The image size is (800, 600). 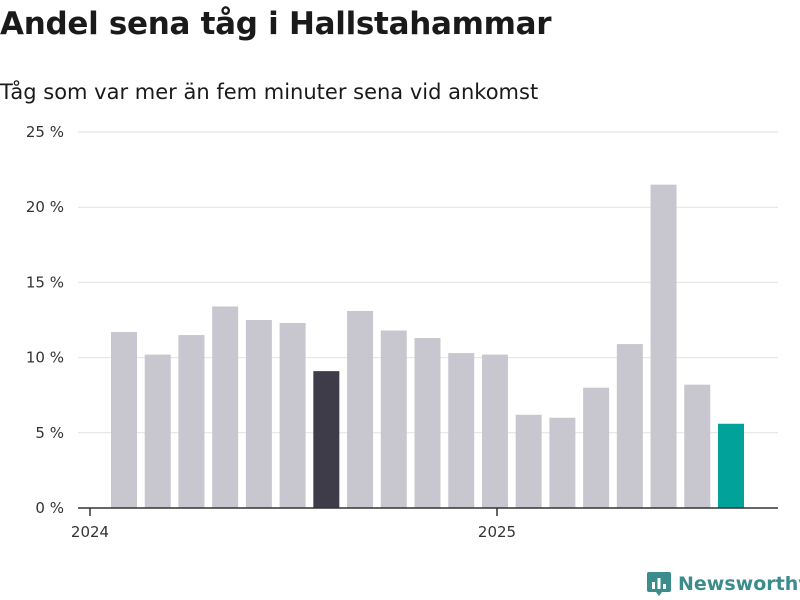 I want to click on y-tick-label: 15 %, so click(x=45, y=282).